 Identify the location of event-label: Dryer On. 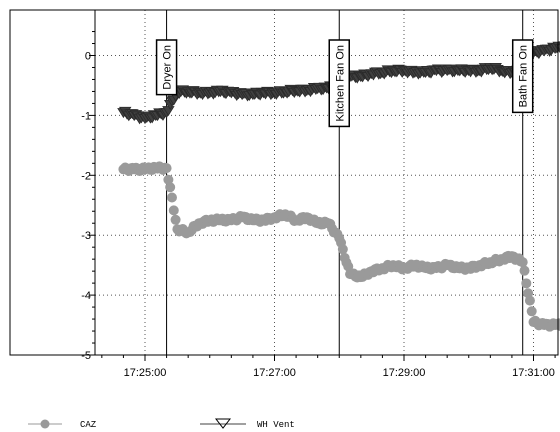
(166, 67).